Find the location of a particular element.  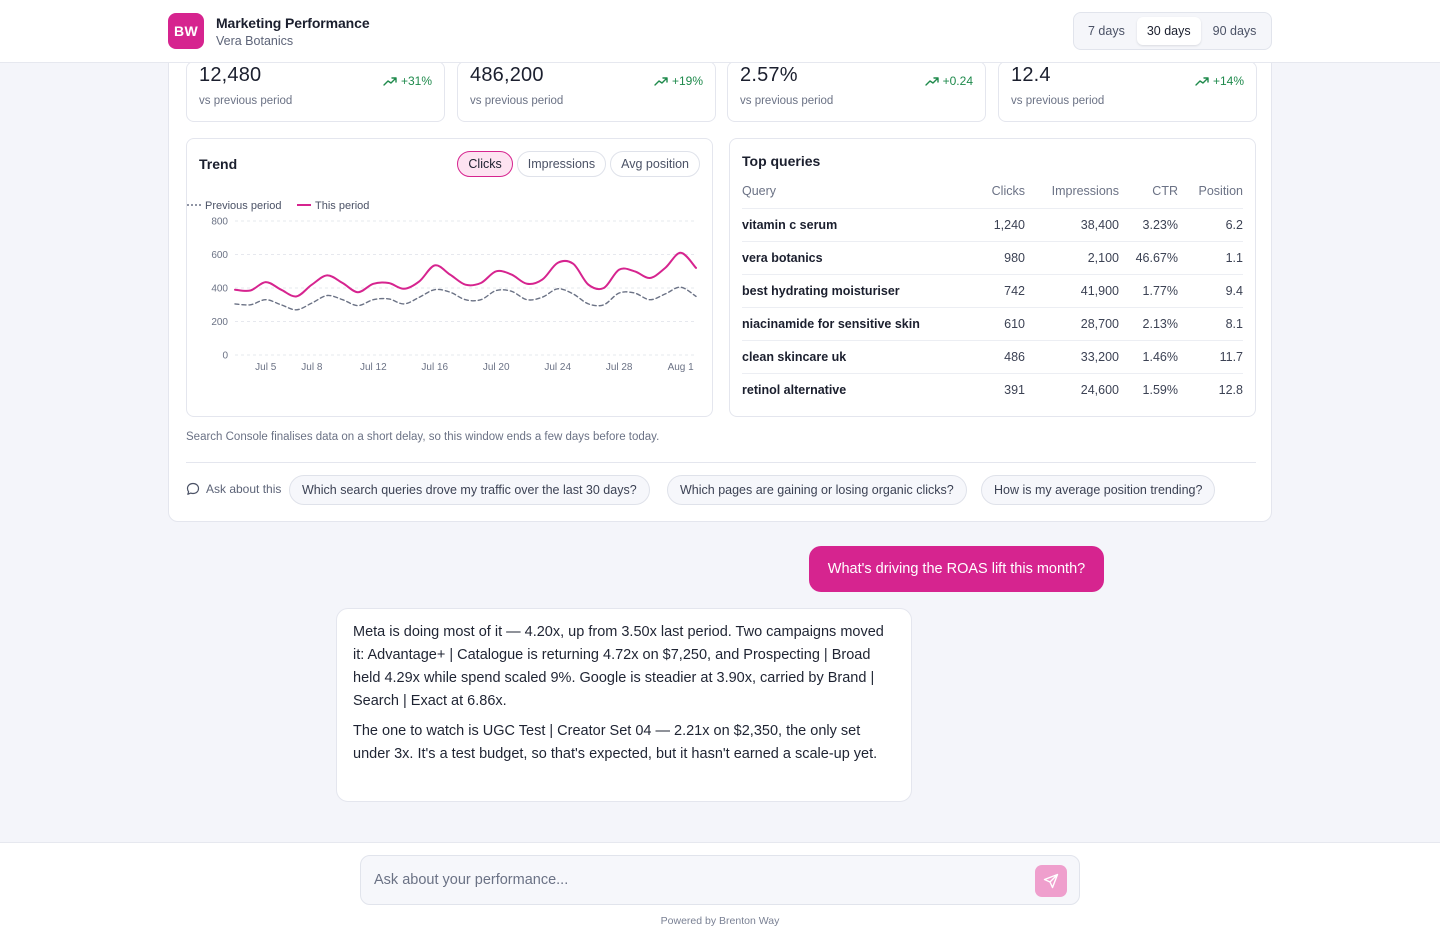

y-tick-label: 800 is located at coordinates (219, 222).